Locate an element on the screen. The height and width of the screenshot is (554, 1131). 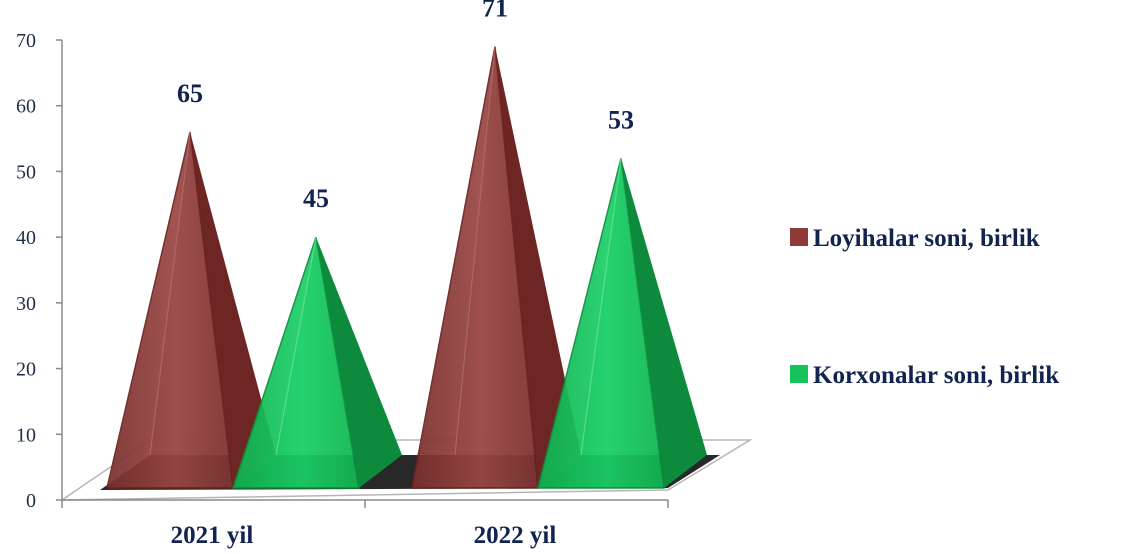
legend-label: Korxonalar soni, birlik is located at coordinates (936, 375).